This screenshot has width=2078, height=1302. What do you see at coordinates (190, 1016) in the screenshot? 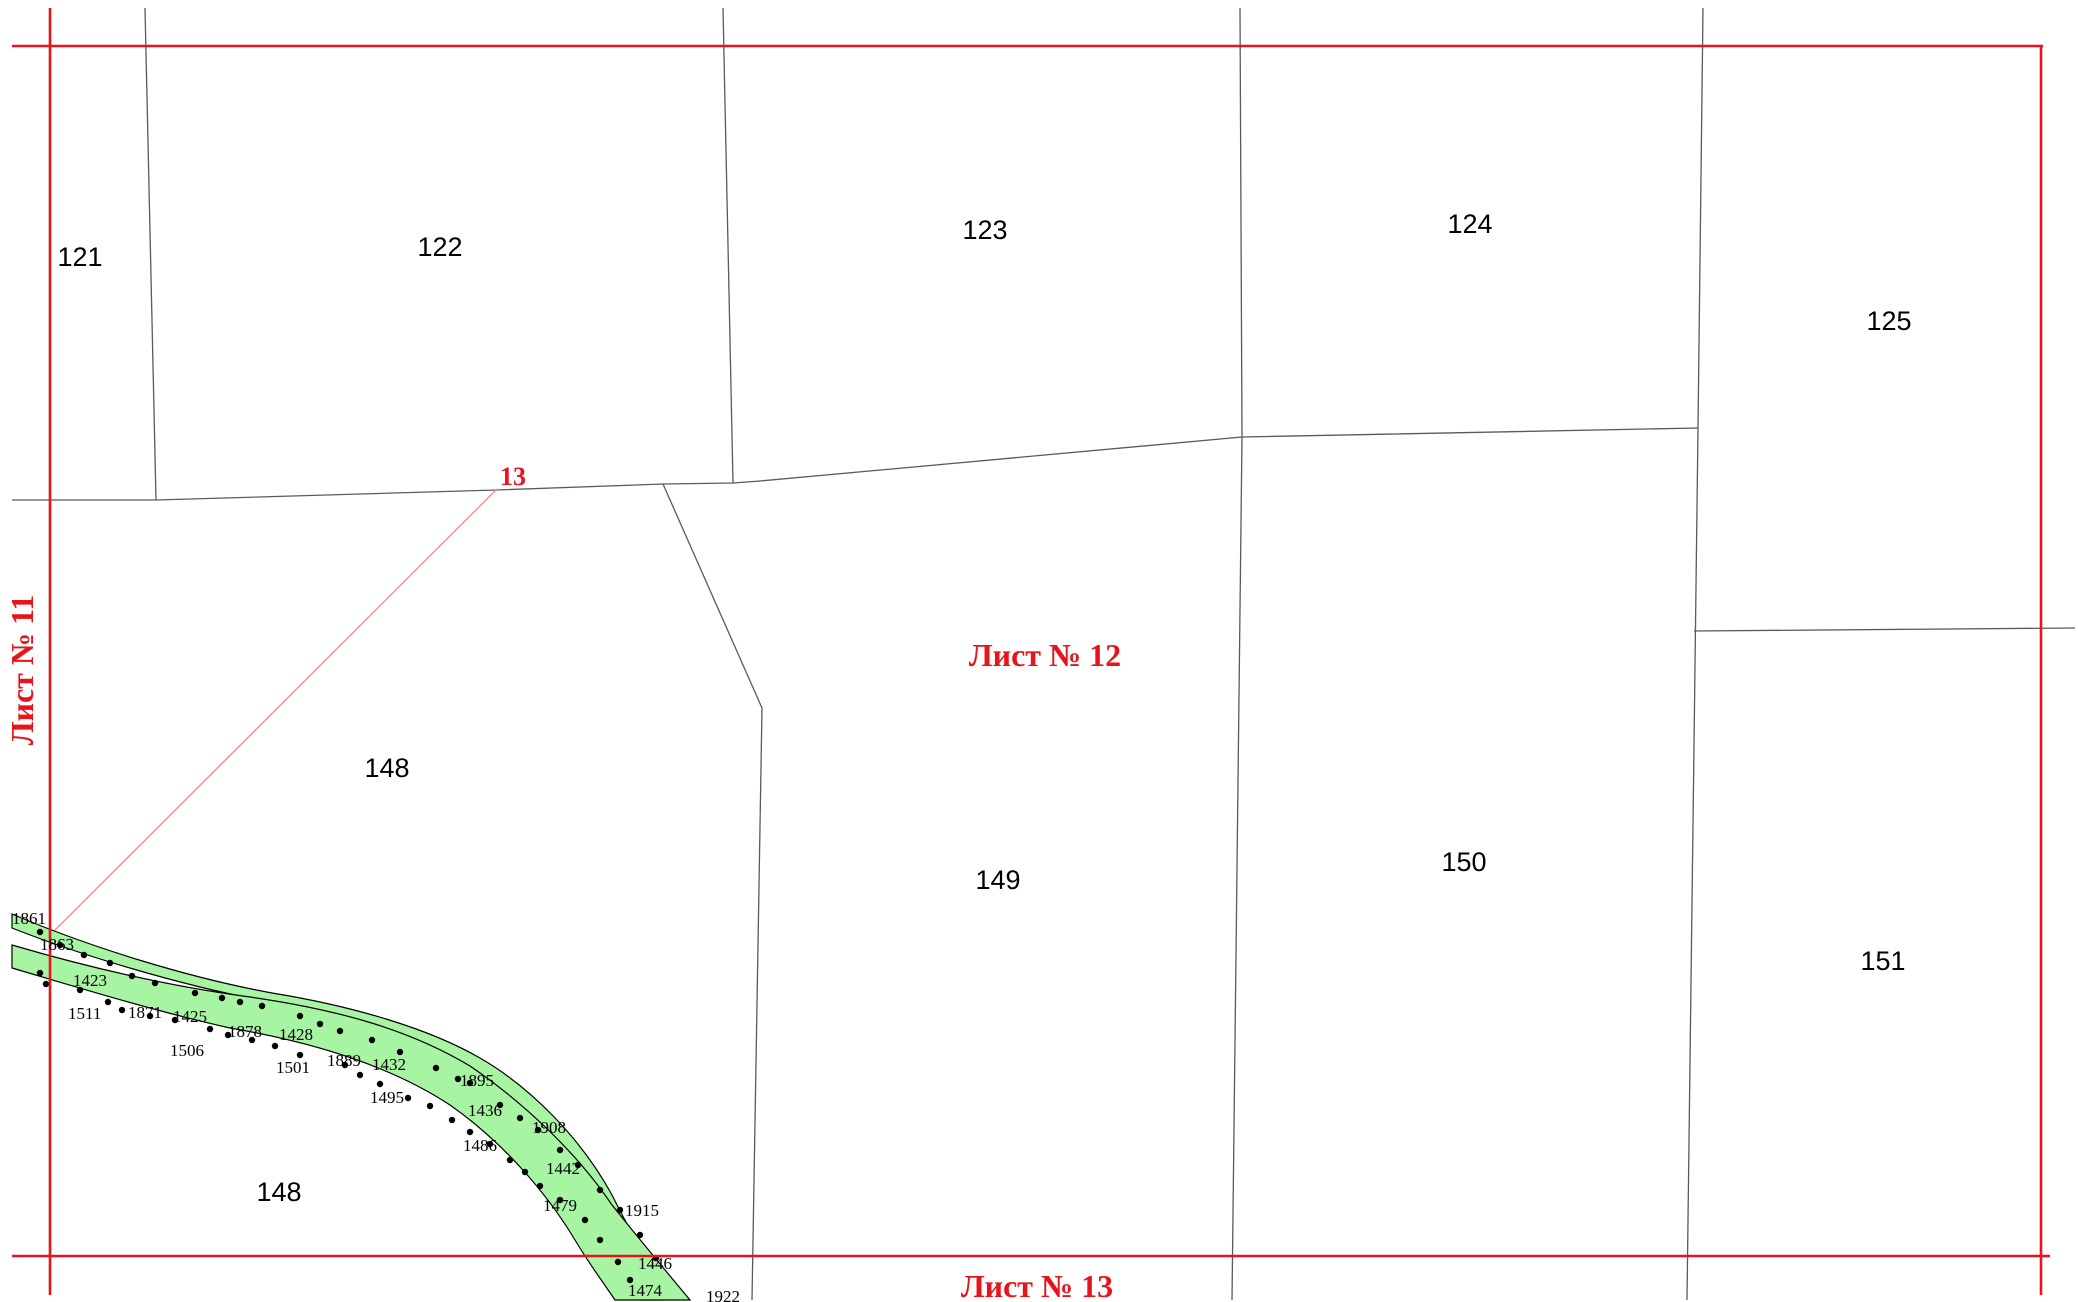
I see `point-number-label: 1425` at bounding box center [190, 1016].